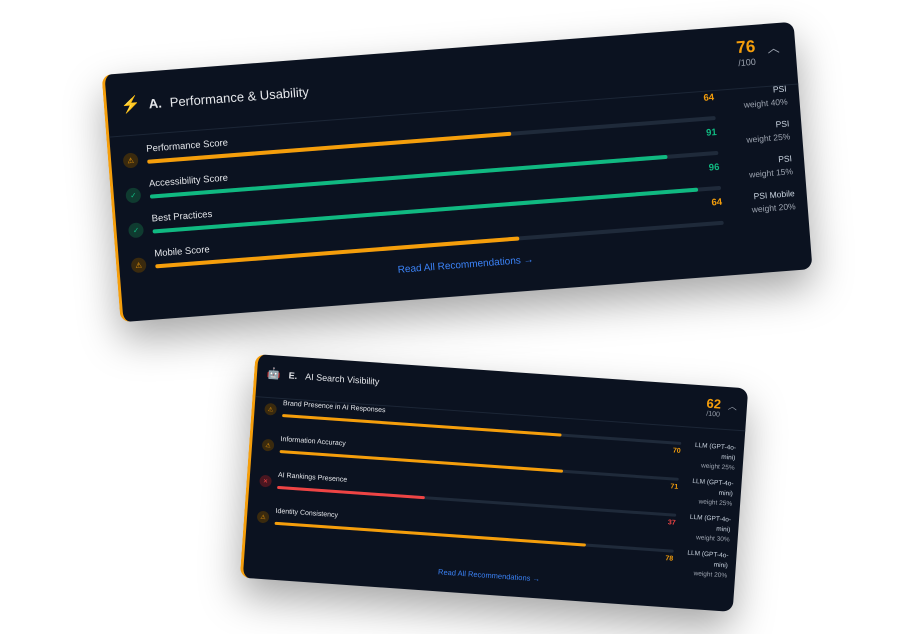 Image resolution: width=920 pixels, height=634 pixels. I want to click on metric-source: PSI weight 25%, so click(755, 132).